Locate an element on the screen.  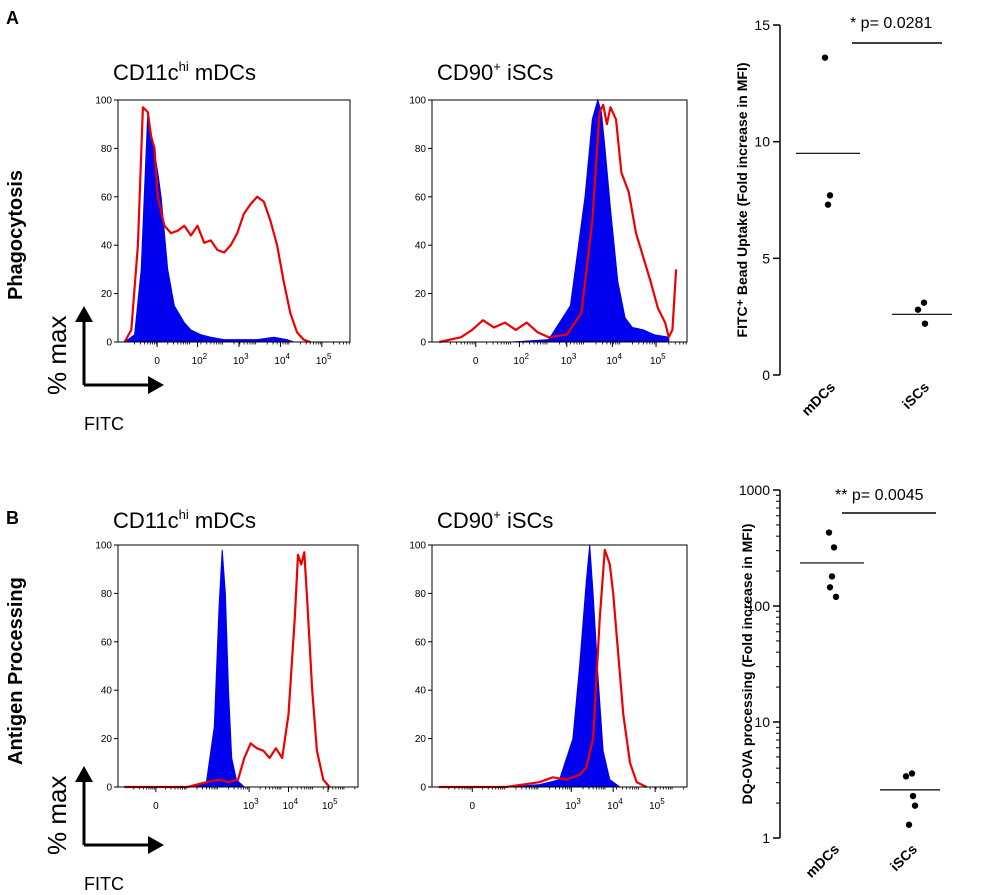
y-tick-label: 1 is located at coordinates (766, 838).